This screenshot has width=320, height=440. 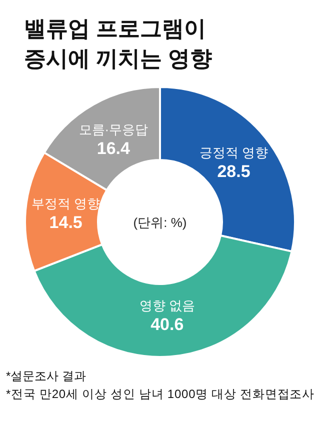 I want to click on slice-label: 모름·무응답, so click(x=113, y=129).